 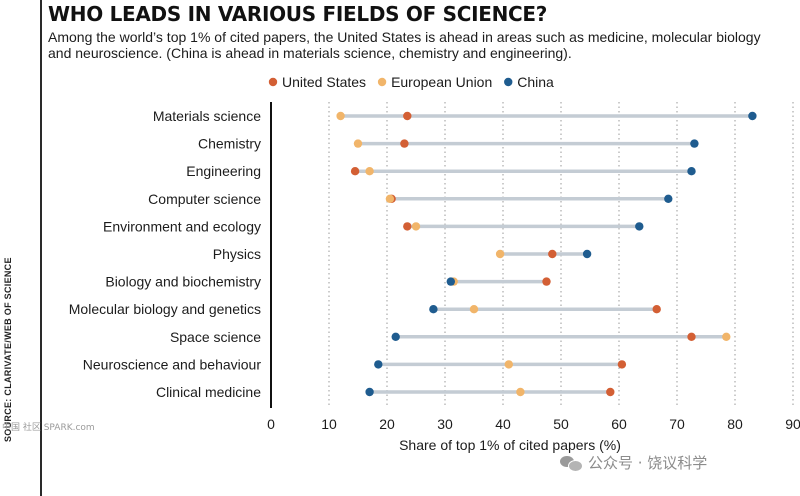 I want to click on wechat-icon, so click(x=571, y=463).